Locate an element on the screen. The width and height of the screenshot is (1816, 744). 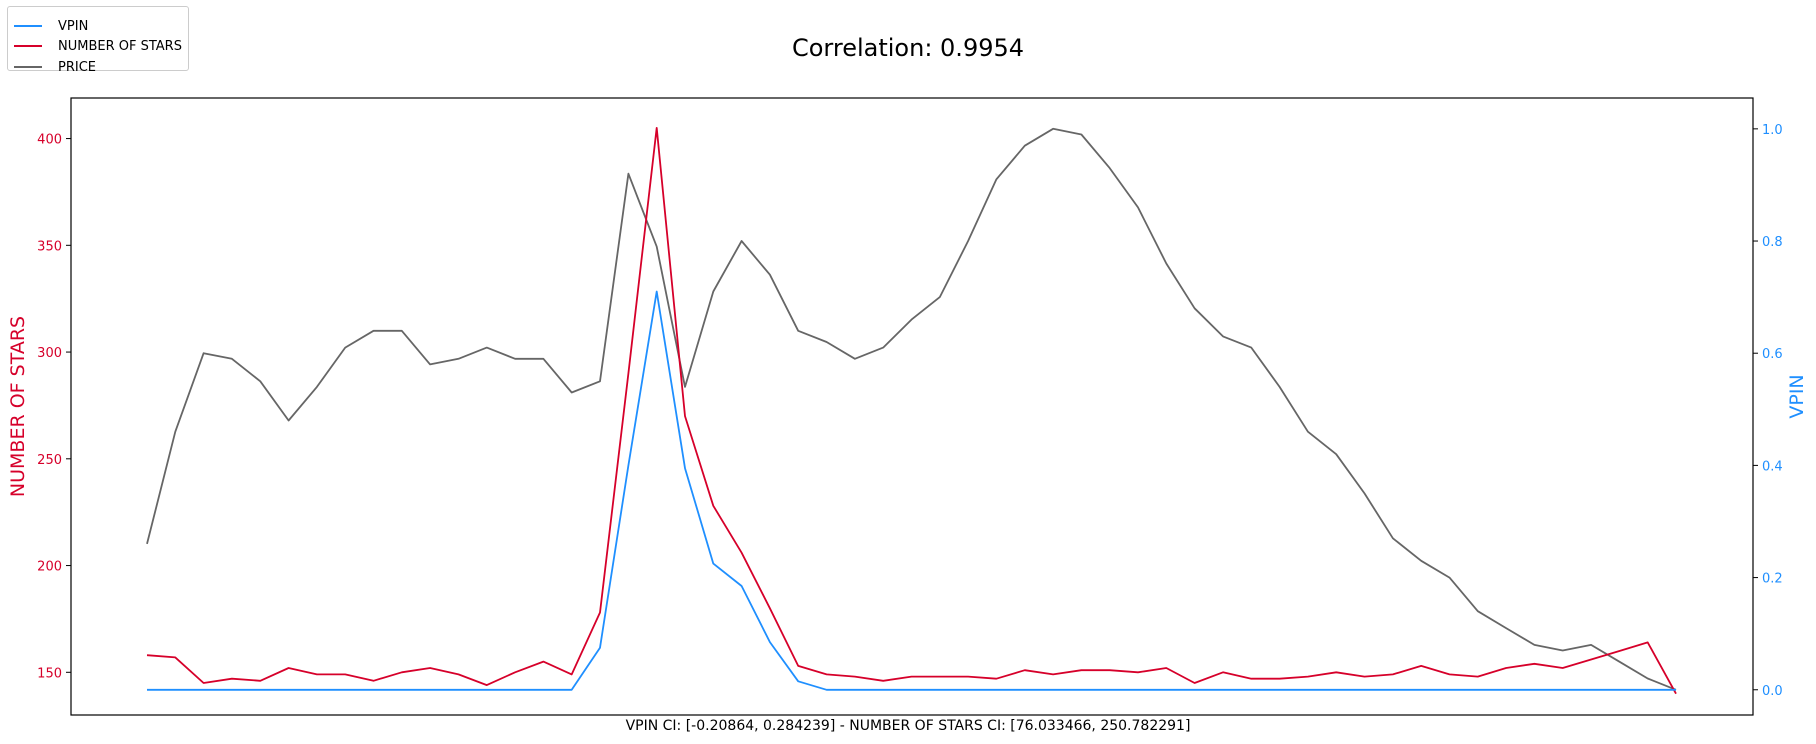
legend-swatch-number-of-stars is located at coordinates (28, 46).